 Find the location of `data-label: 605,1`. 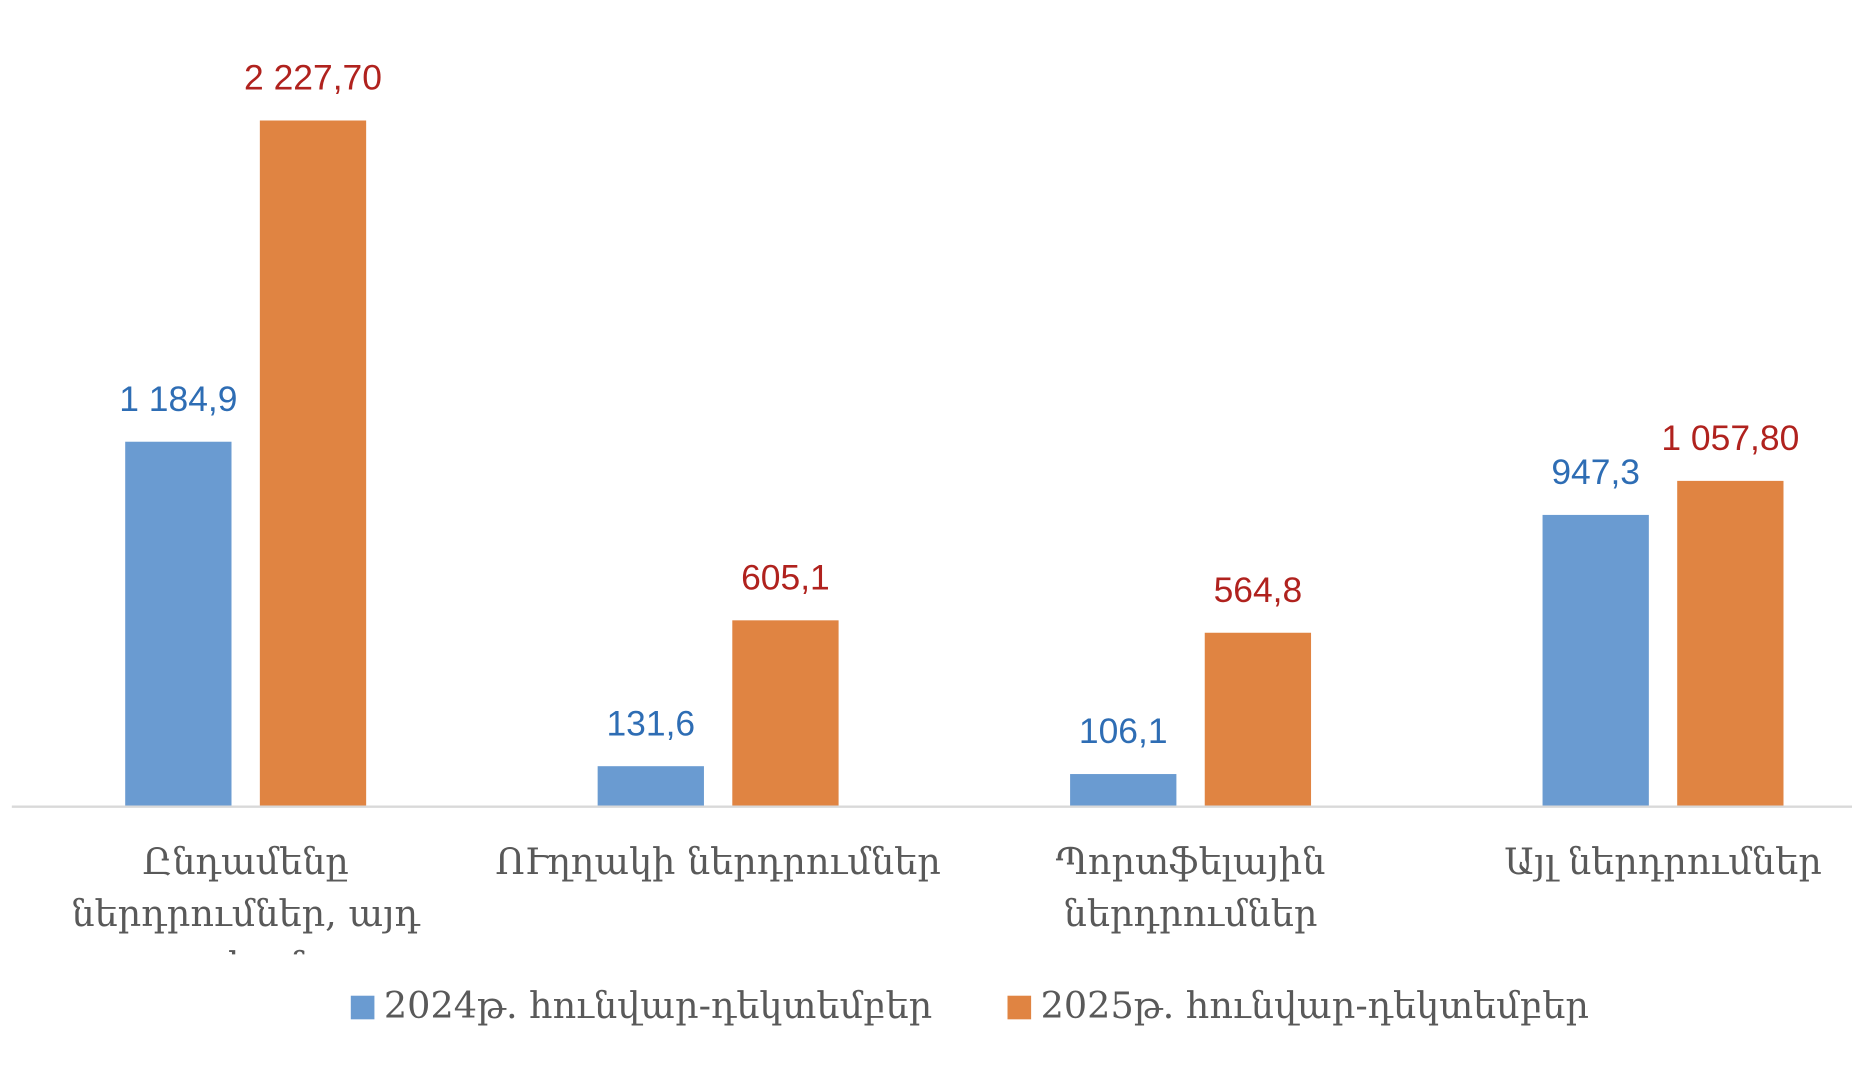

data-label: 605,1 is located at coordinates (785, 578).